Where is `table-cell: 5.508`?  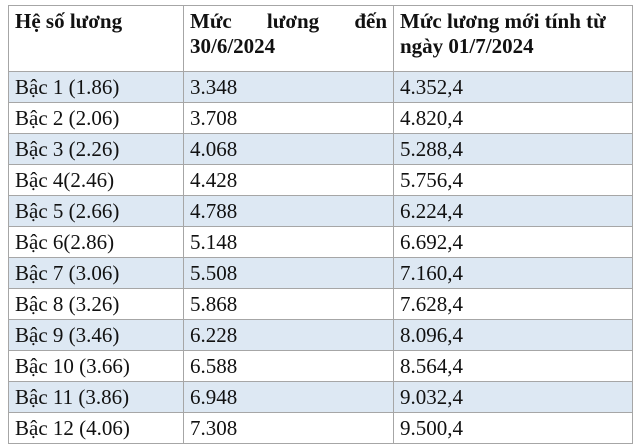
table-cell: 5.508 is located at coordinates (288, 273).